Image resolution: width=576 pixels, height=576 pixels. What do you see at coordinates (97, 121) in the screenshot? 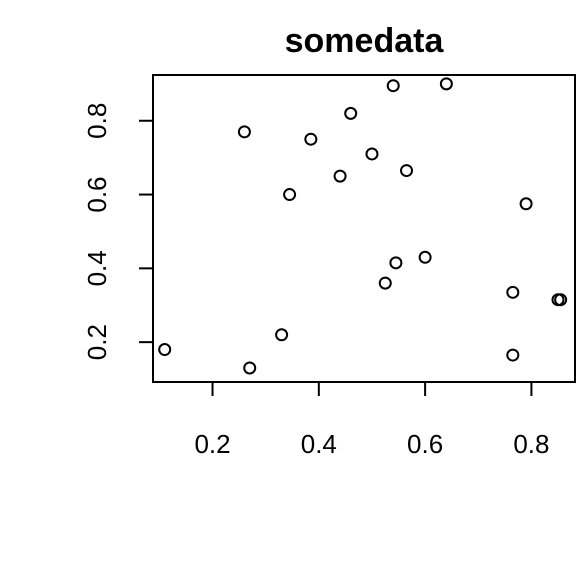
I see `y-tick-label: 0.8` at bounding box center [97, 121].